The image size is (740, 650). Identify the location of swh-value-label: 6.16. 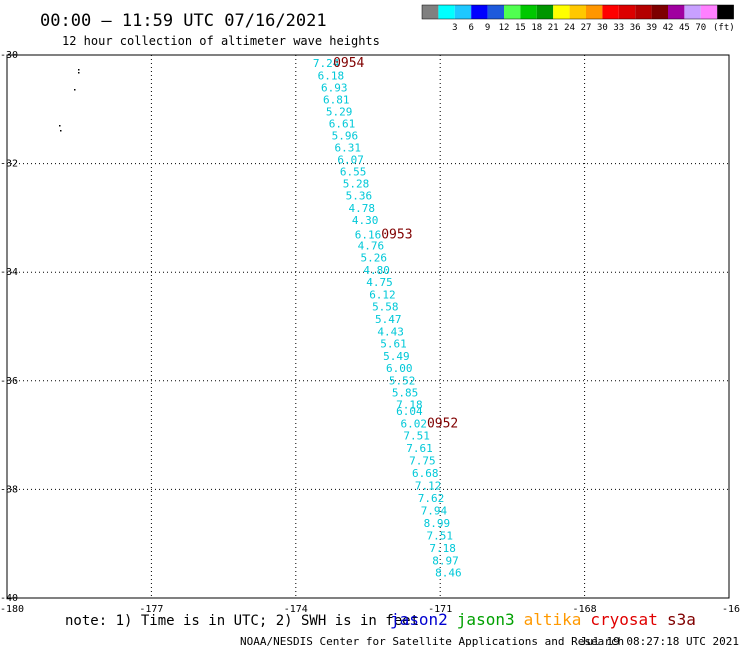
(368, 235).